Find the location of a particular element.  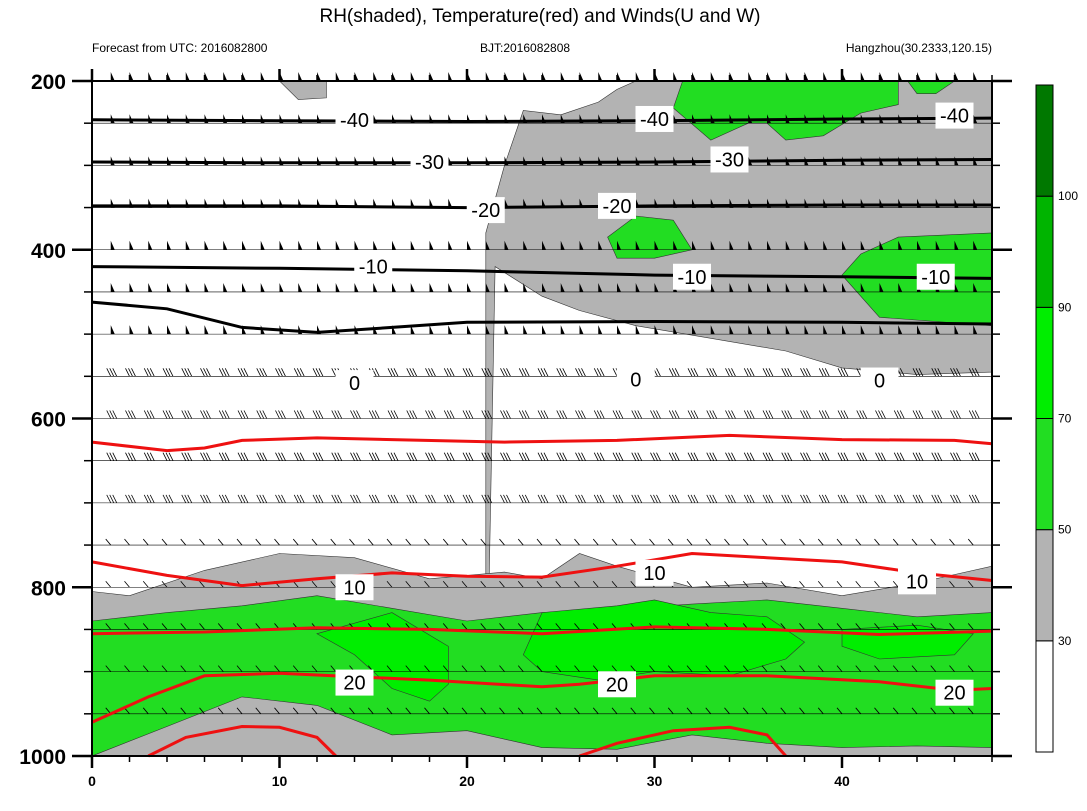

contour-label-6-2: 10 is located at coordinates (917, 582).